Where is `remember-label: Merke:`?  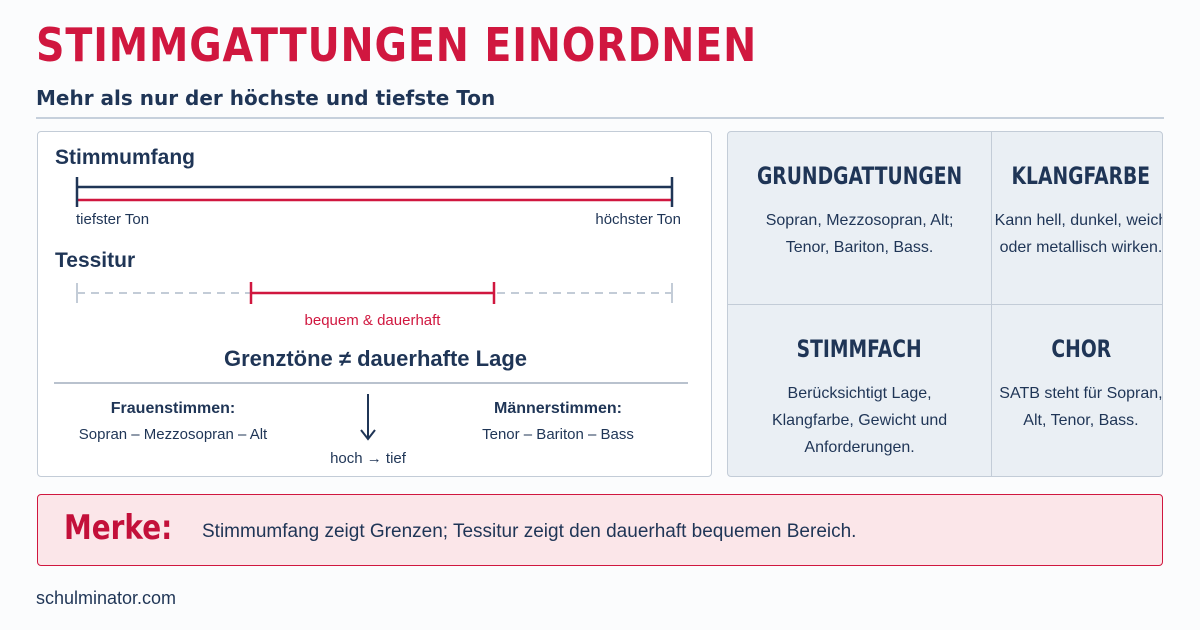 remember-label: Merke: is located at coordinates (118, 528).